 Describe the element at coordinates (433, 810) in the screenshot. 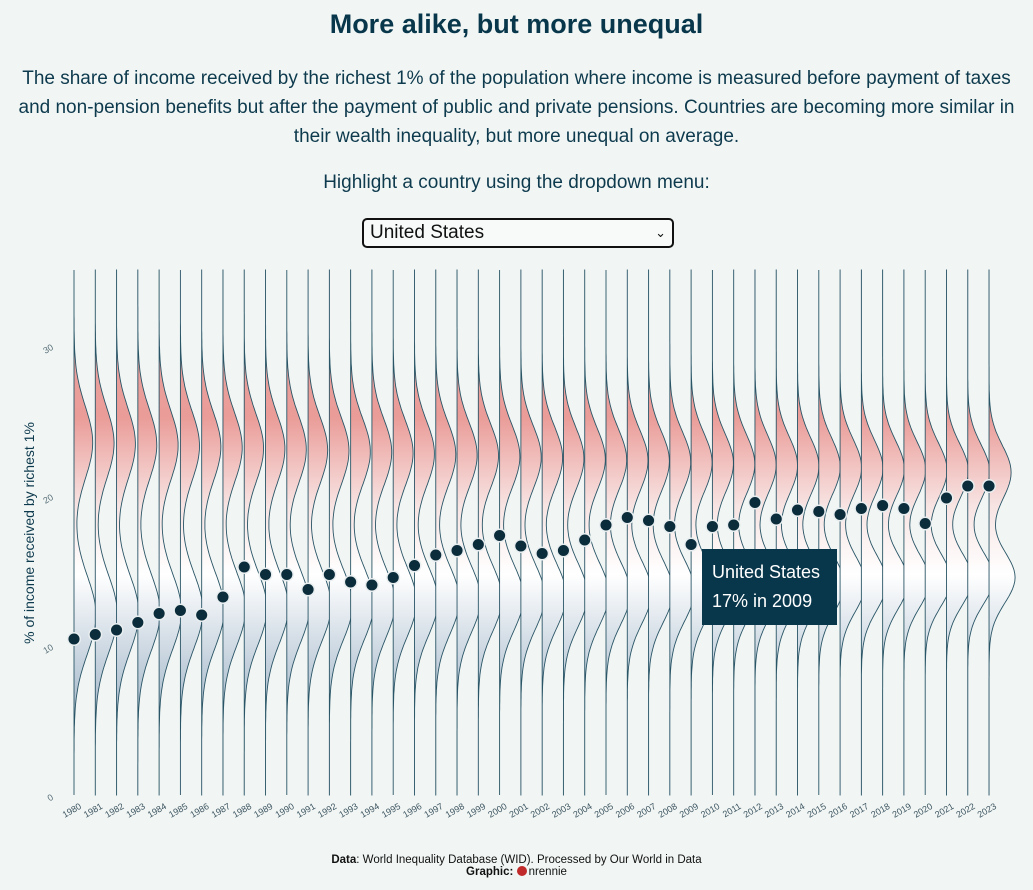

I see `x-tick-label: 1997` at that location.